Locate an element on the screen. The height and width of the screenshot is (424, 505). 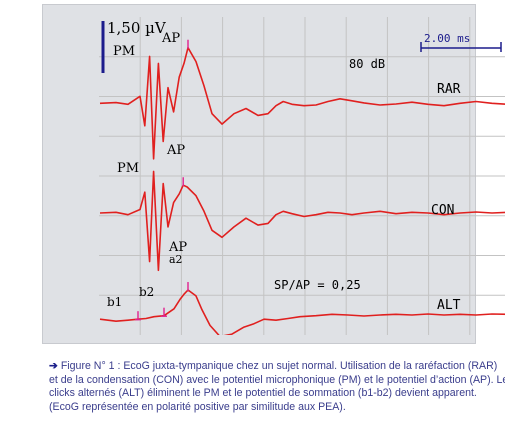
series-label-alt: ALT is located at coordinates (449, 305).